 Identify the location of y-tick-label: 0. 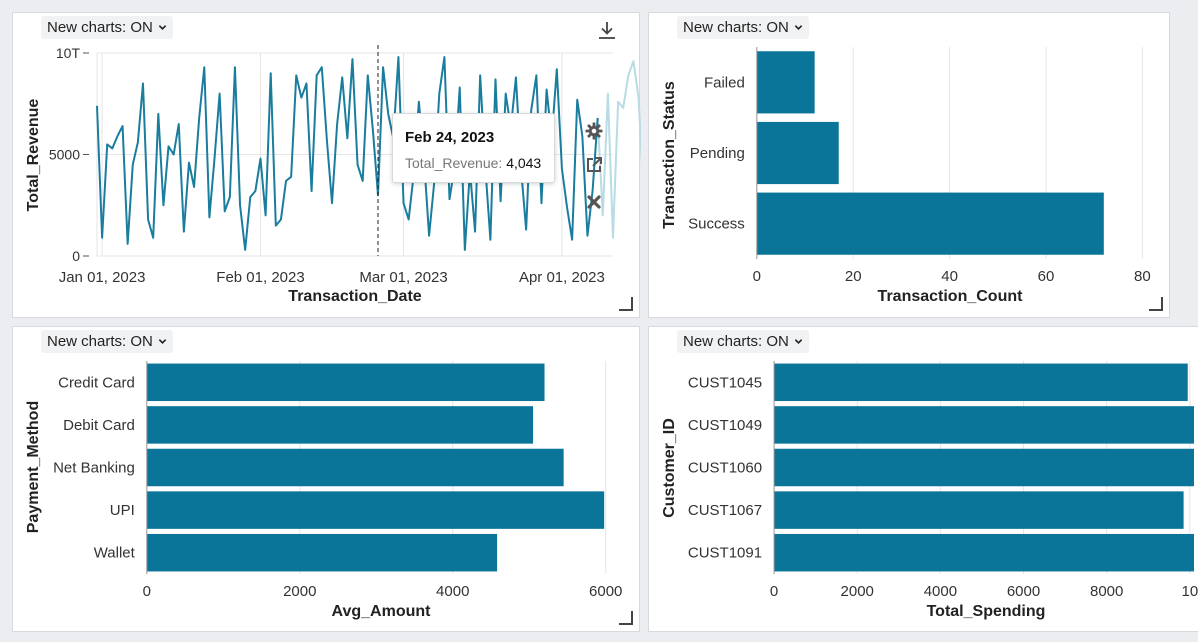
(76, 256).